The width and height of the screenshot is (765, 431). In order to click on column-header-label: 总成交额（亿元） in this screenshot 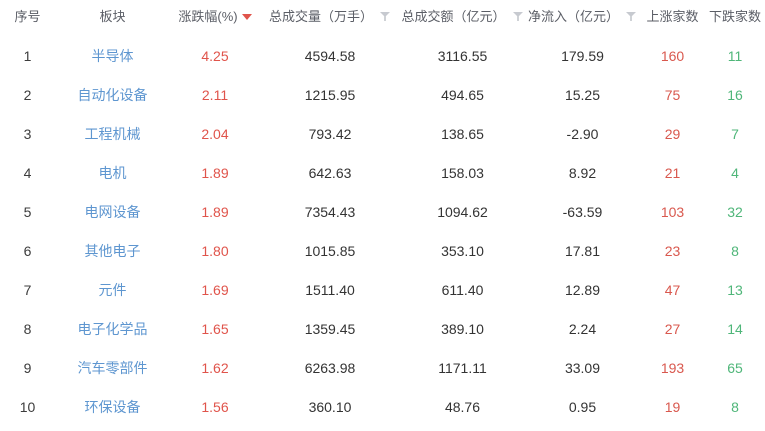, I will do `click(453, 16)`.